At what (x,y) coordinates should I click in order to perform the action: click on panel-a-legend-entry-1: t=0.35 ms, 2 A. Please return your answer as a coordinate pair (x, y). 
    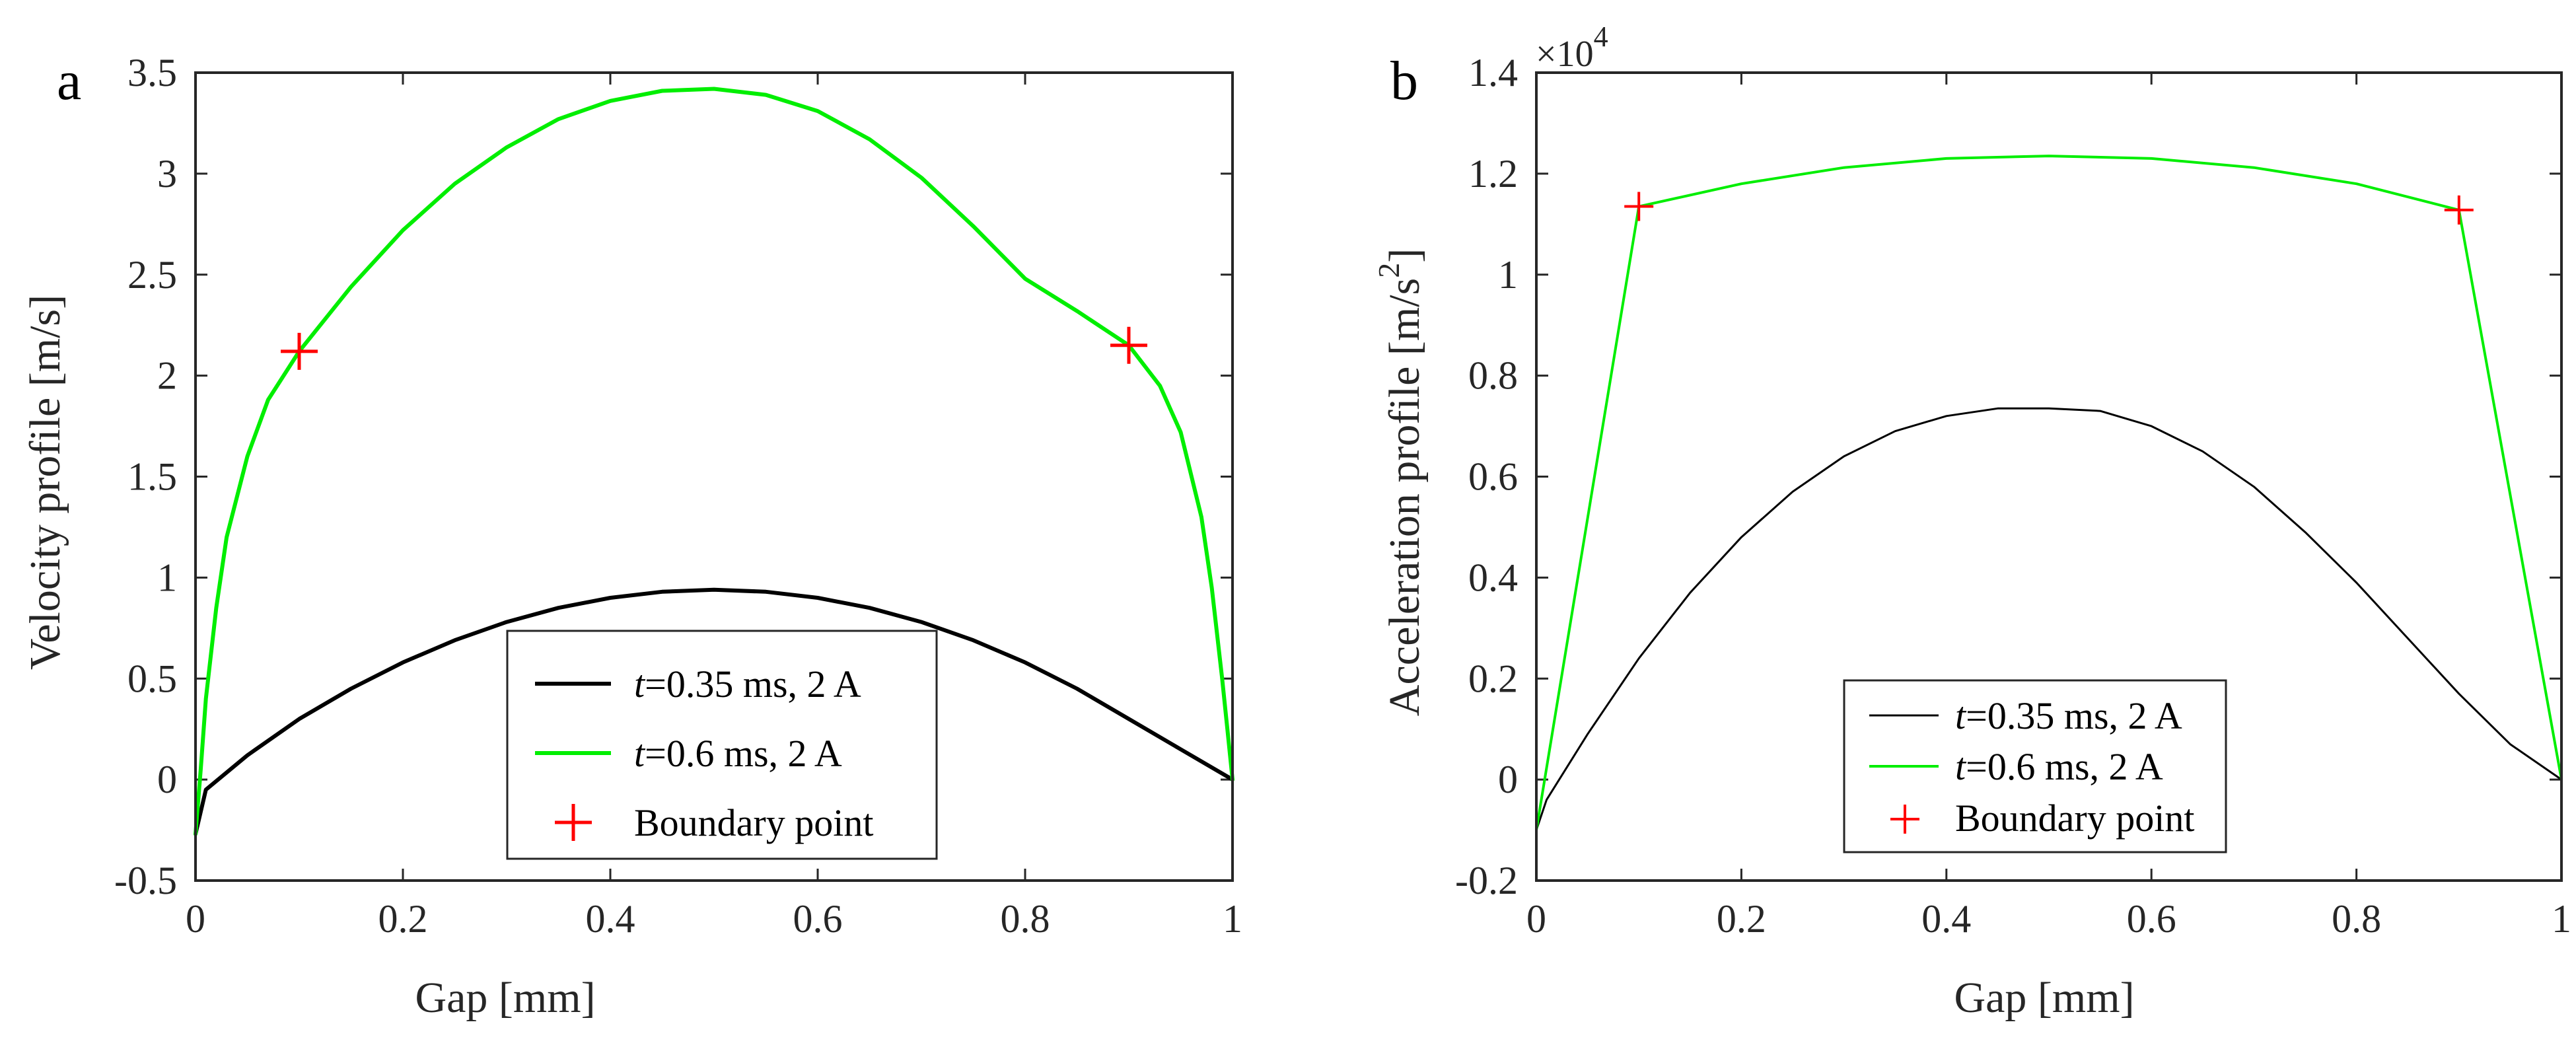
    Looking at the image, I should click on (748, 684).